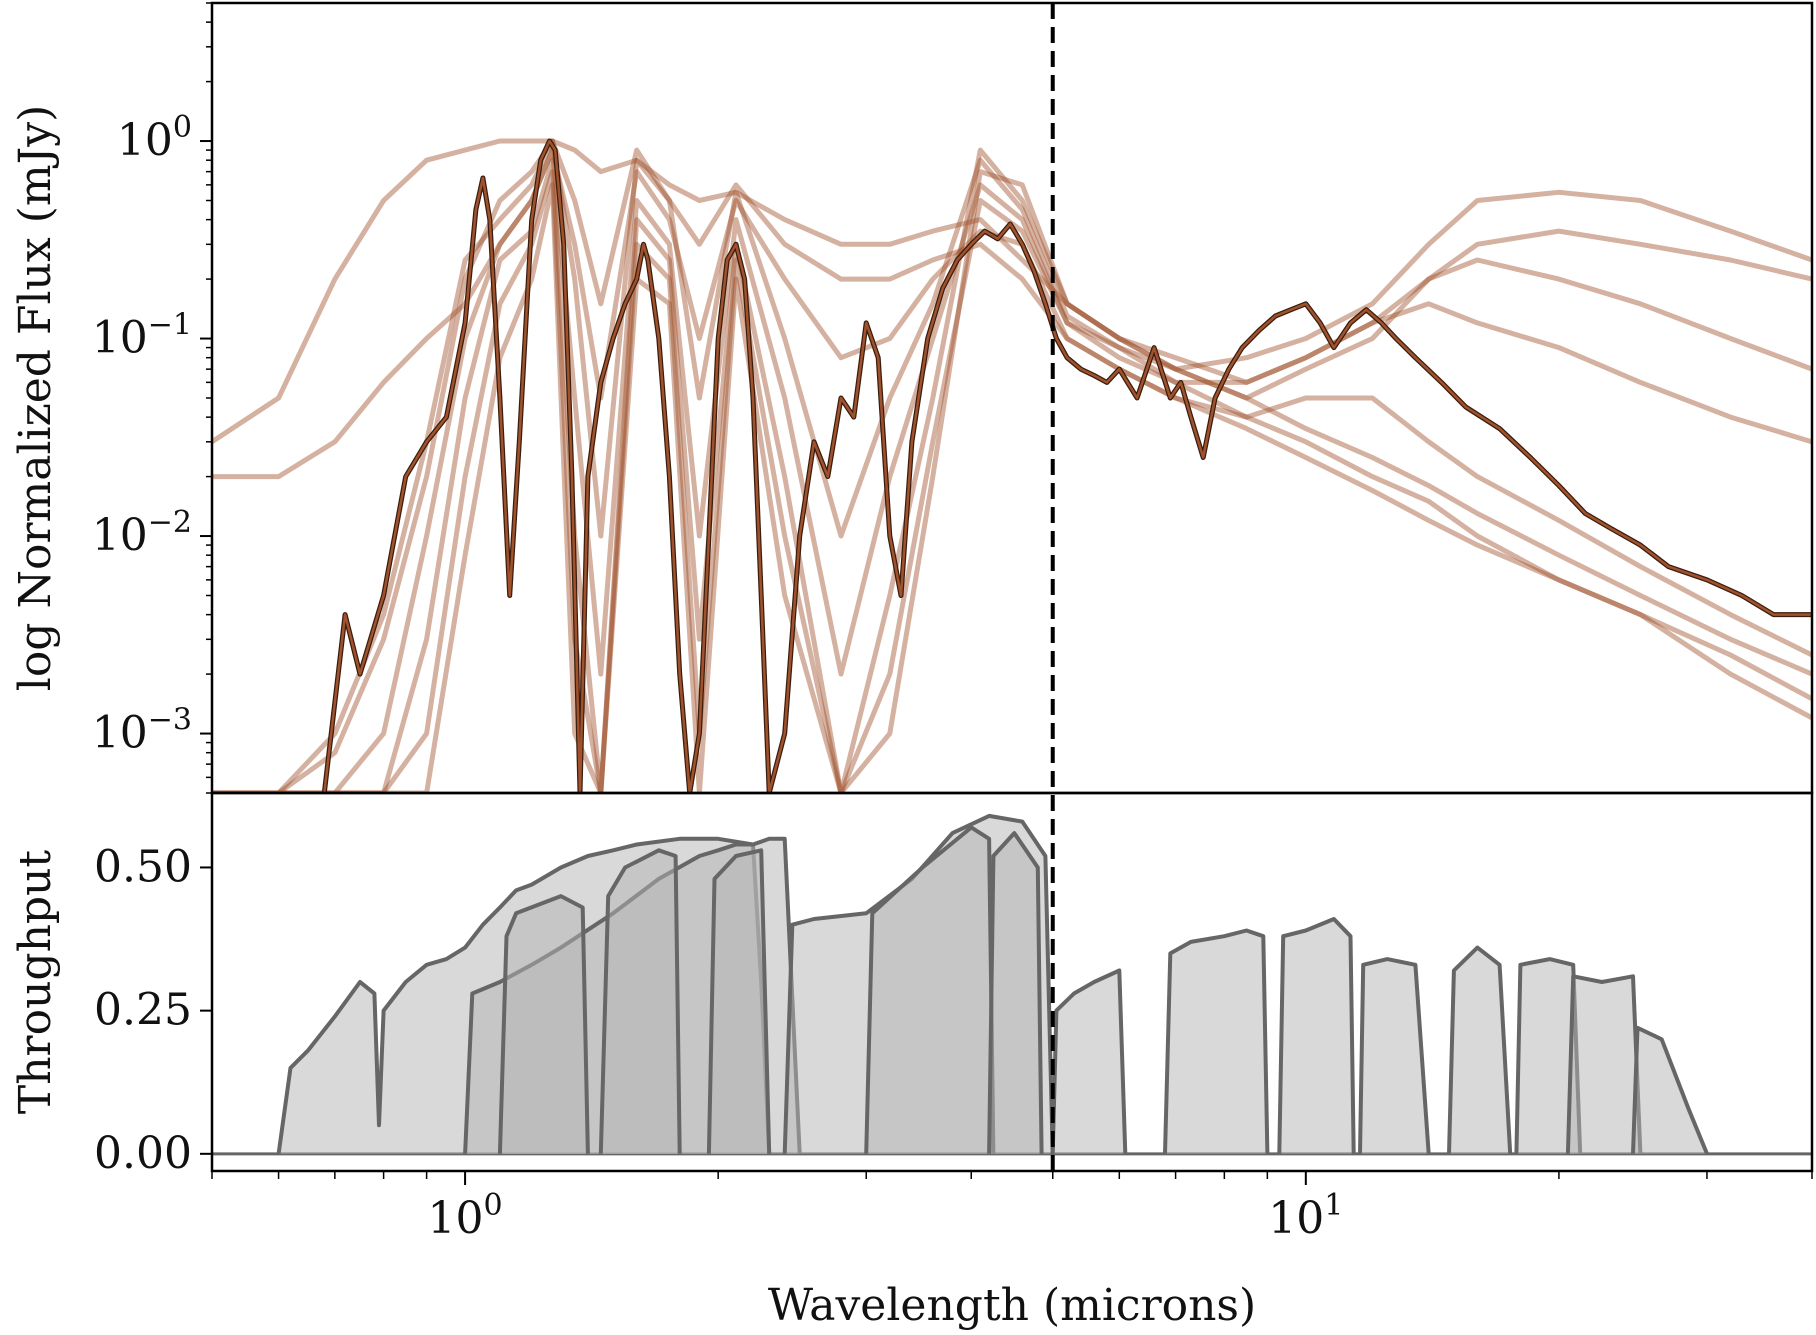 The height and width of the screenshot is (1335, 1816). What do you see at coordinates (35, 398) in the screenshot?
I see `flux-y-axis-label: log Normalized Flux (mJy)` at bounding box center [35, 398].